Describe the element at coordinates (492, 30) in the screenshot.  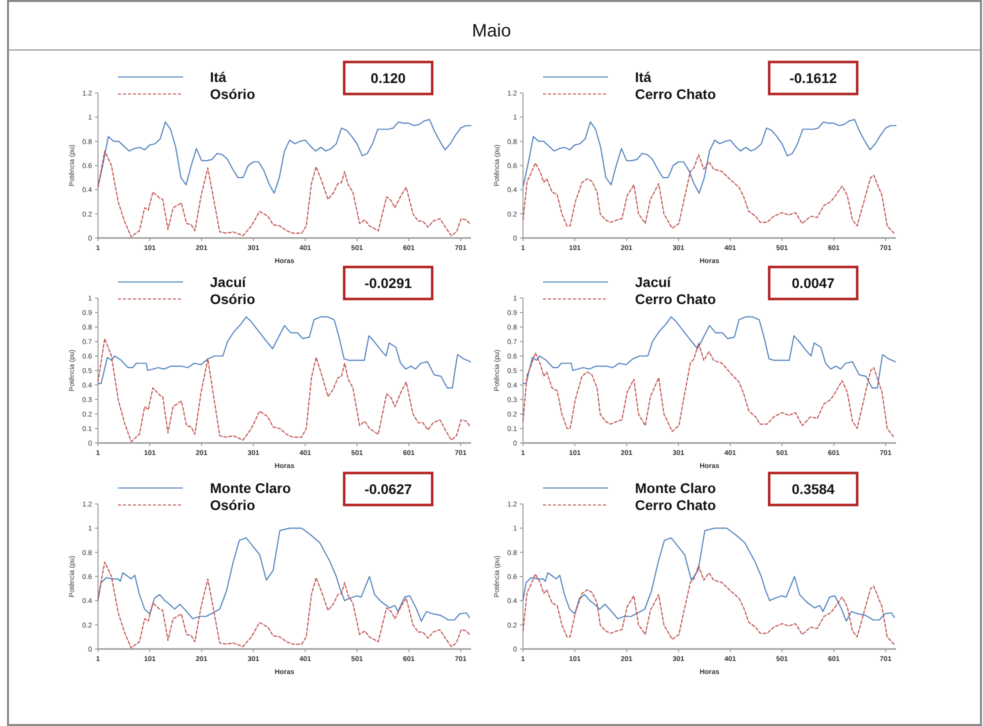
I see `chart-title: Maio` at that location.